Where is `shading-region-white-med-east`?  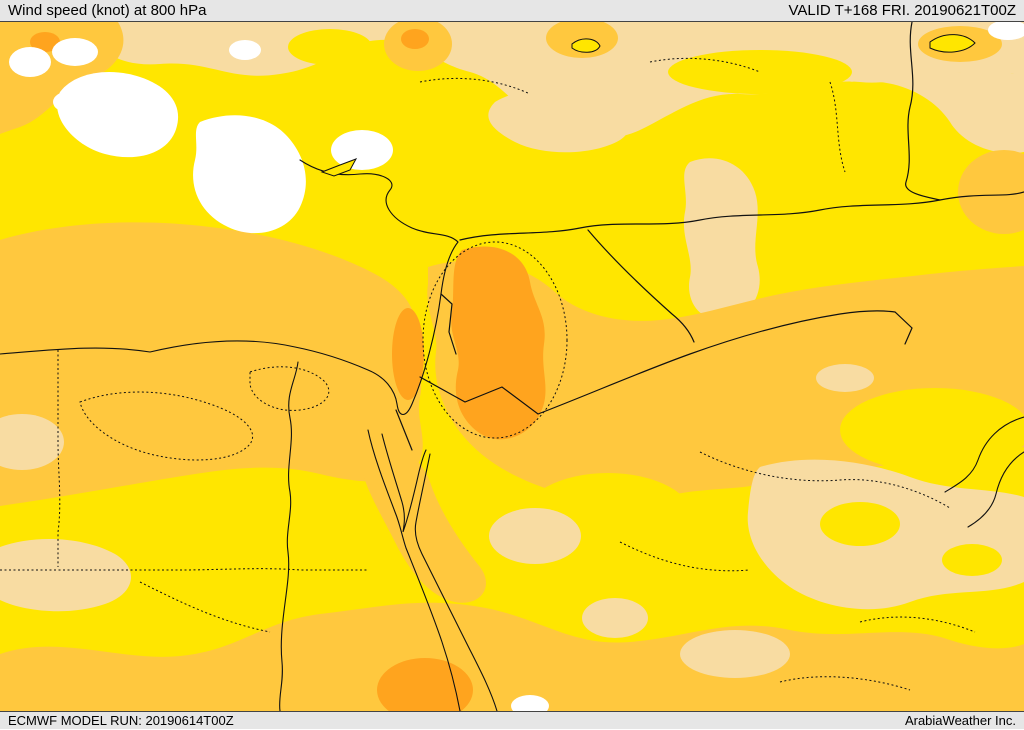
shading-region-white-med-east is located at coordinates (249, 174).